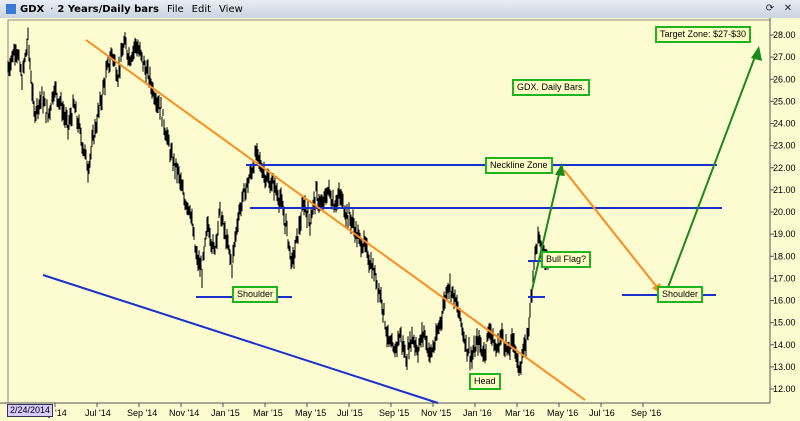 The height and width of the screenshot is (421, 800). Describe the element at coordinates (566, 259) in the screenshot. I see `bull-flag-label: Bull Flag?` at that location.